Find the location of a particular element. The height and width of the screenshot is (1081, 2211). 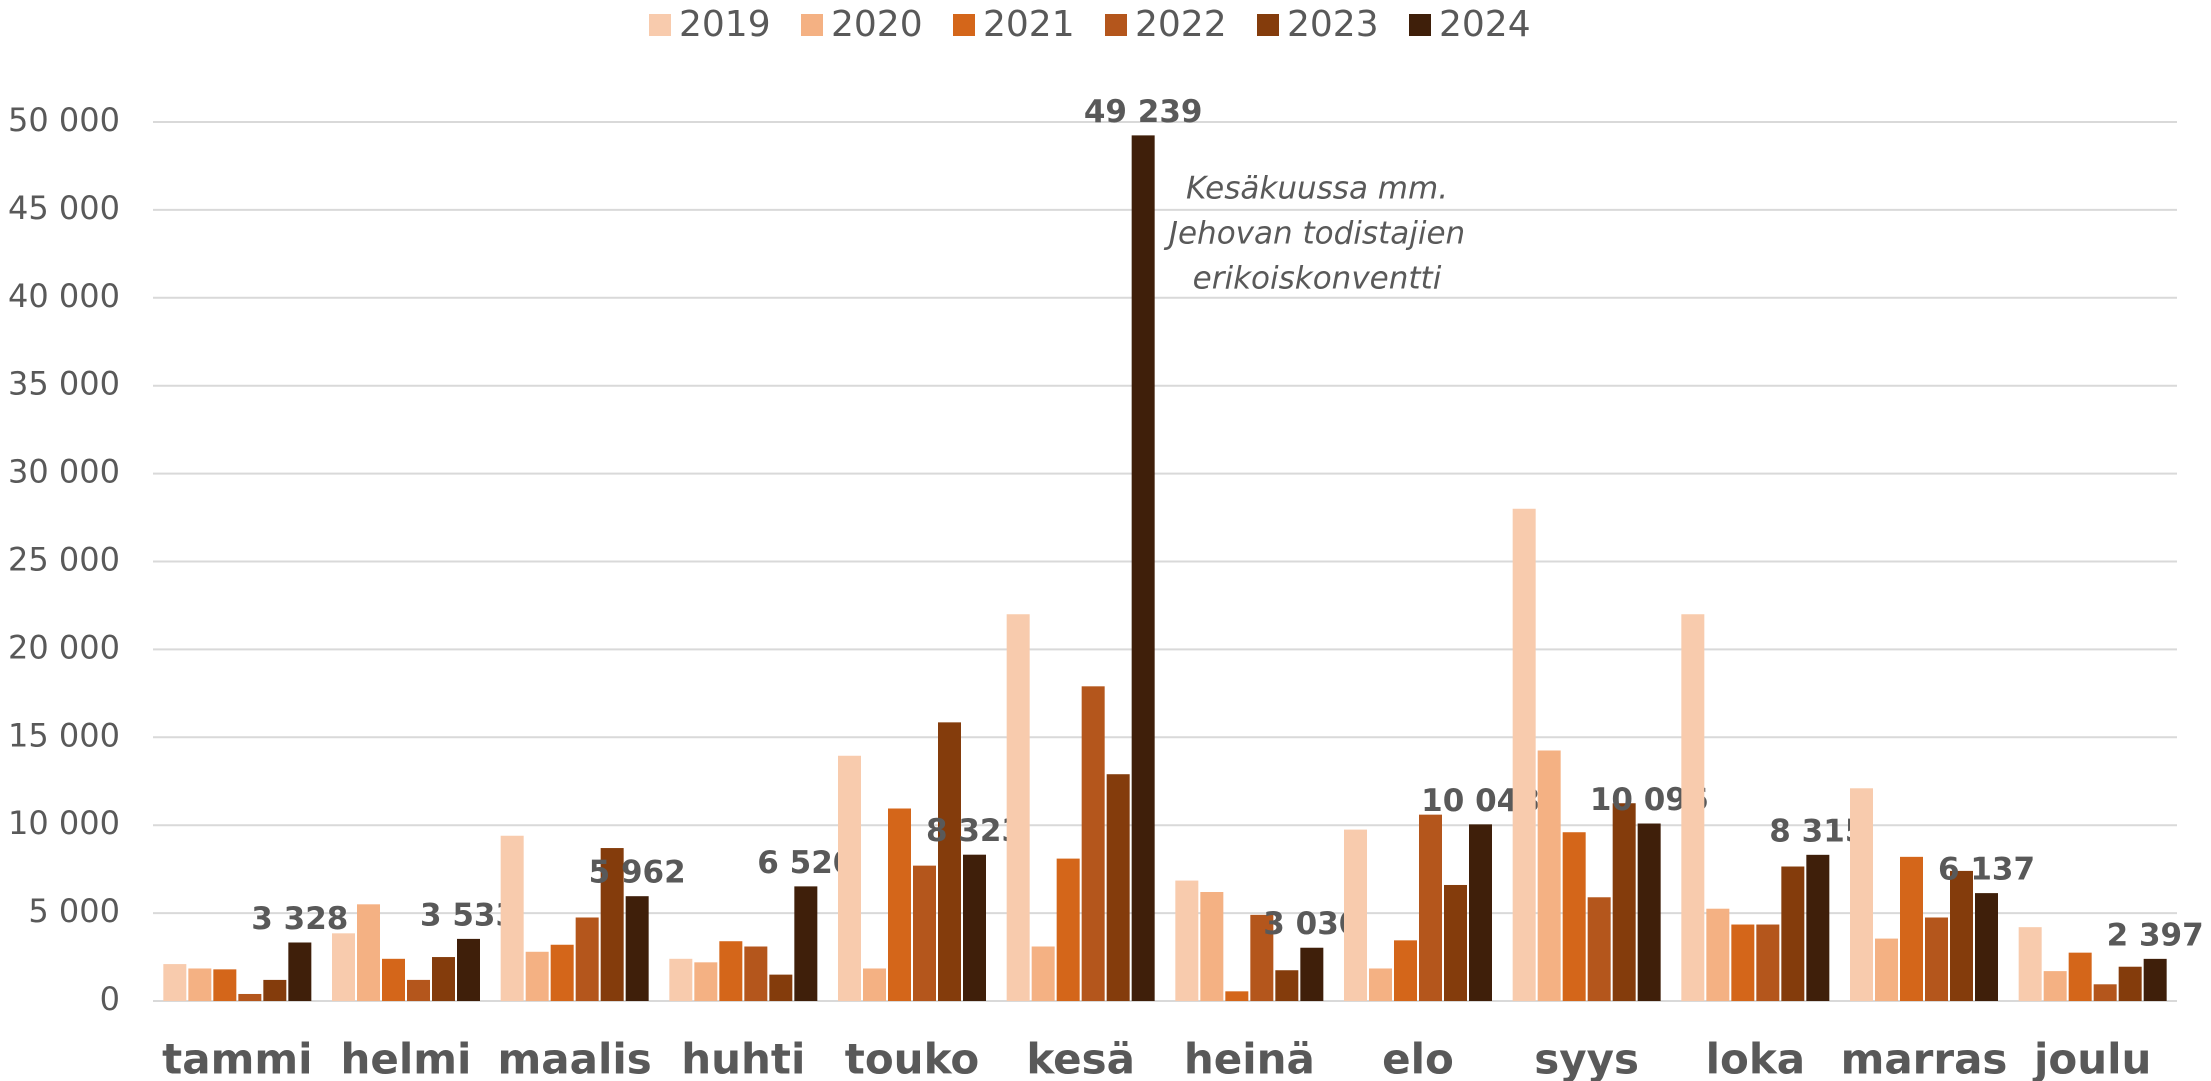

x-tick-label: elo is located at coordinates (1418, 1058).